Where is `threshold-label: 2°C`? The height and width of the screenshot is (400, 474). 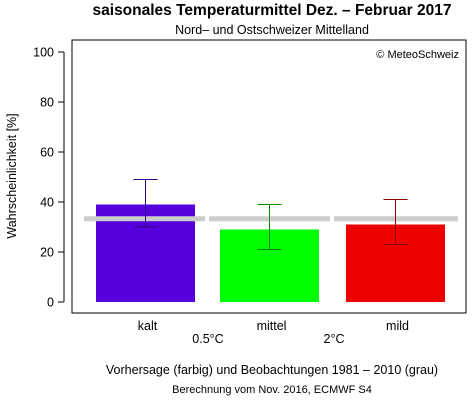 threshold-label: 2°C is located at coordinates (334, 339).